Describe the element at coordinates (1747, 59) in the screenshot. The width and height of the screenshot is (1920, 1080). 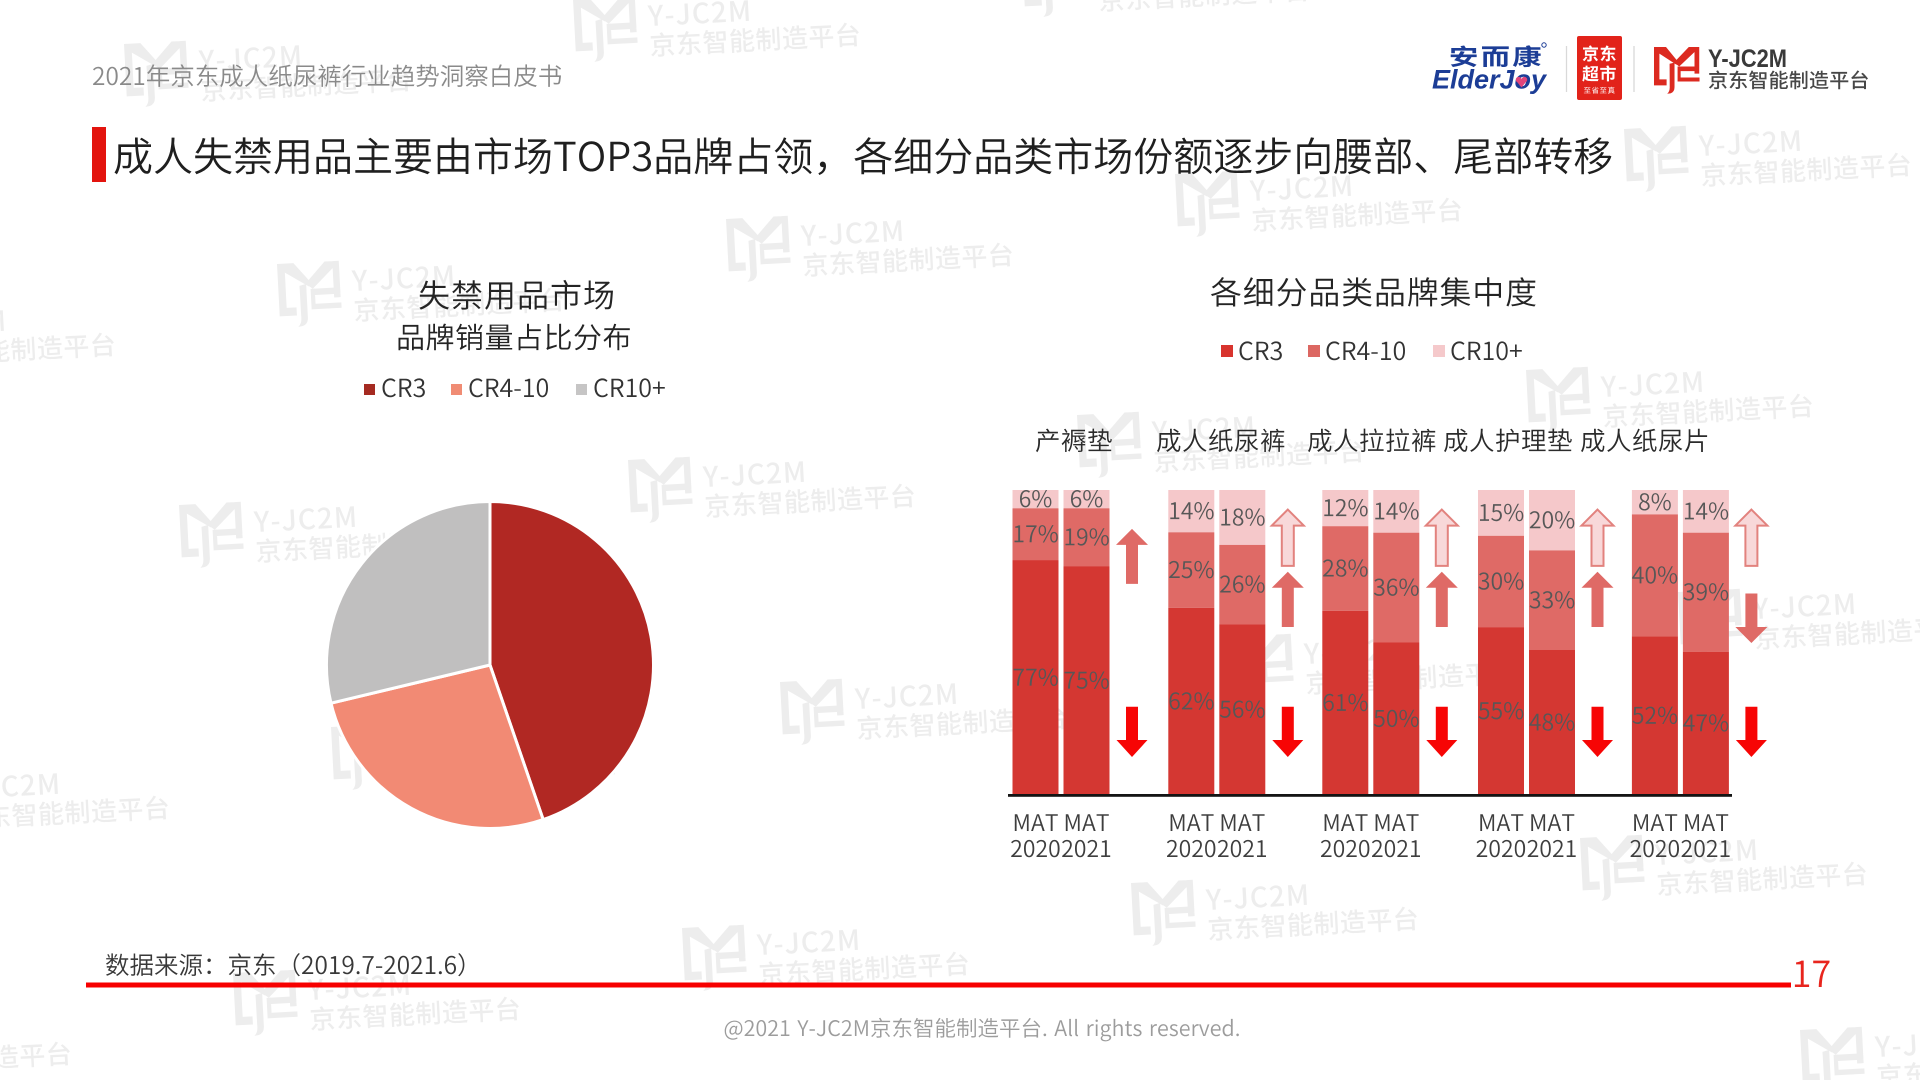
I see `svg-text: Y-JC2M` at that location.